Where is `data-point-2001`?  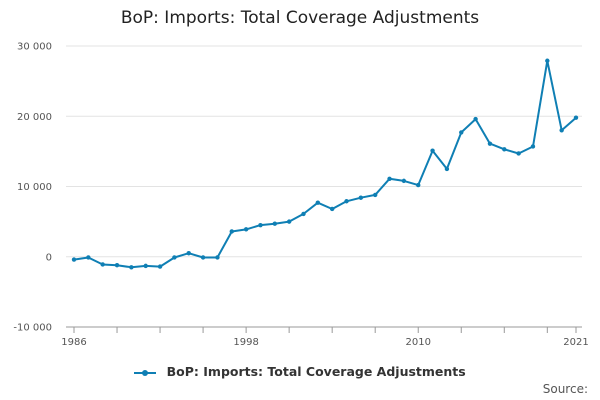
data-point-2001 is located at coordinates (289, 221).